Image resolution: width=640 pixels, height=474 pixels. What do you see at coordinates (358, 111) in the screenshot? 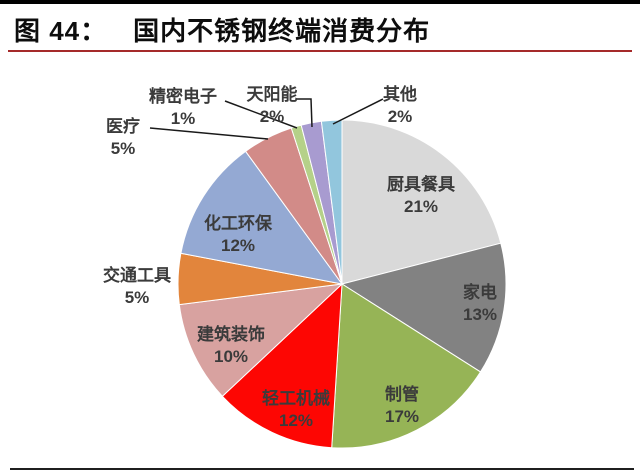
I see `leader-line-其他` at bounding box center [358, 111].